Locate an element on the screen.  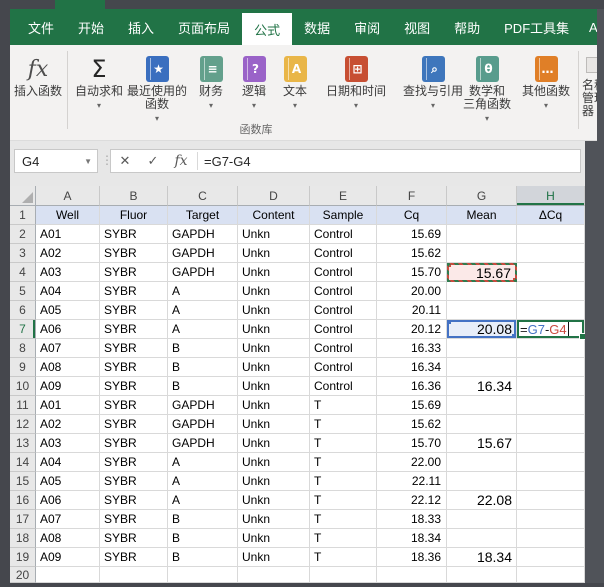
row-header-16: 16 is located at coordinates (23, 500).